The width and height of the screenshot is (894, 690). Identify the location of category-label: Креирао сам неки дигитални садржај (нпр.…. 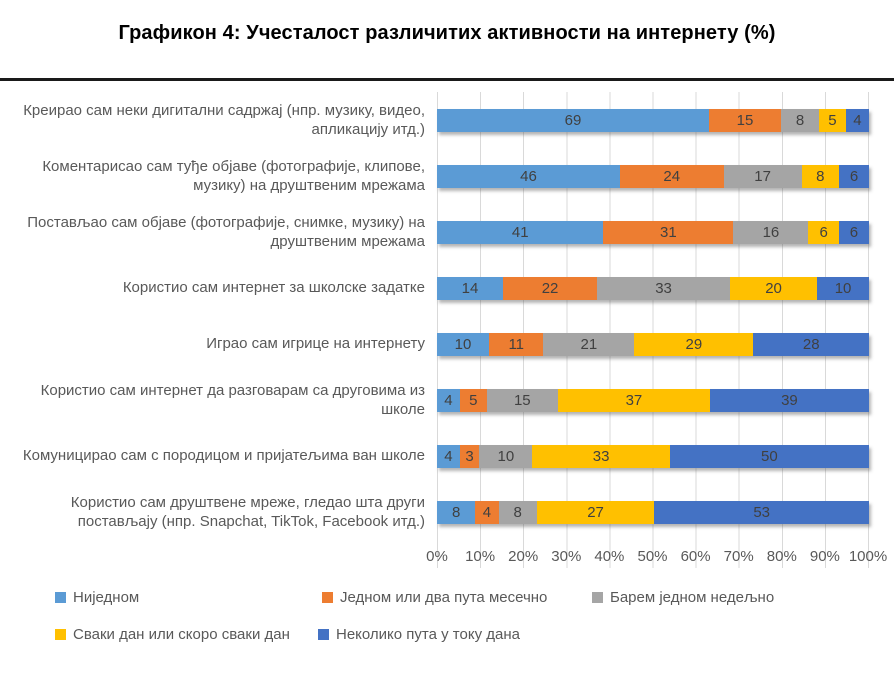
(224, 120).